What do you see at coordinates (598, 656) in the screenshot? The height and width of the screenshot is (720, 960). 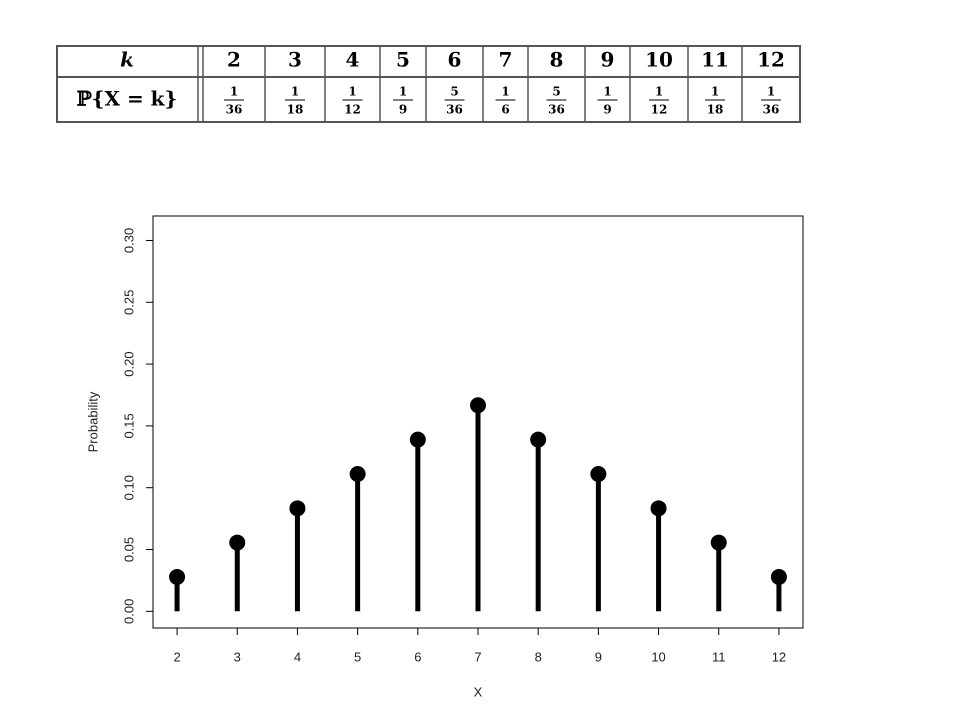 I see `x-tick-label: 9` at bounding box center [598, 656].